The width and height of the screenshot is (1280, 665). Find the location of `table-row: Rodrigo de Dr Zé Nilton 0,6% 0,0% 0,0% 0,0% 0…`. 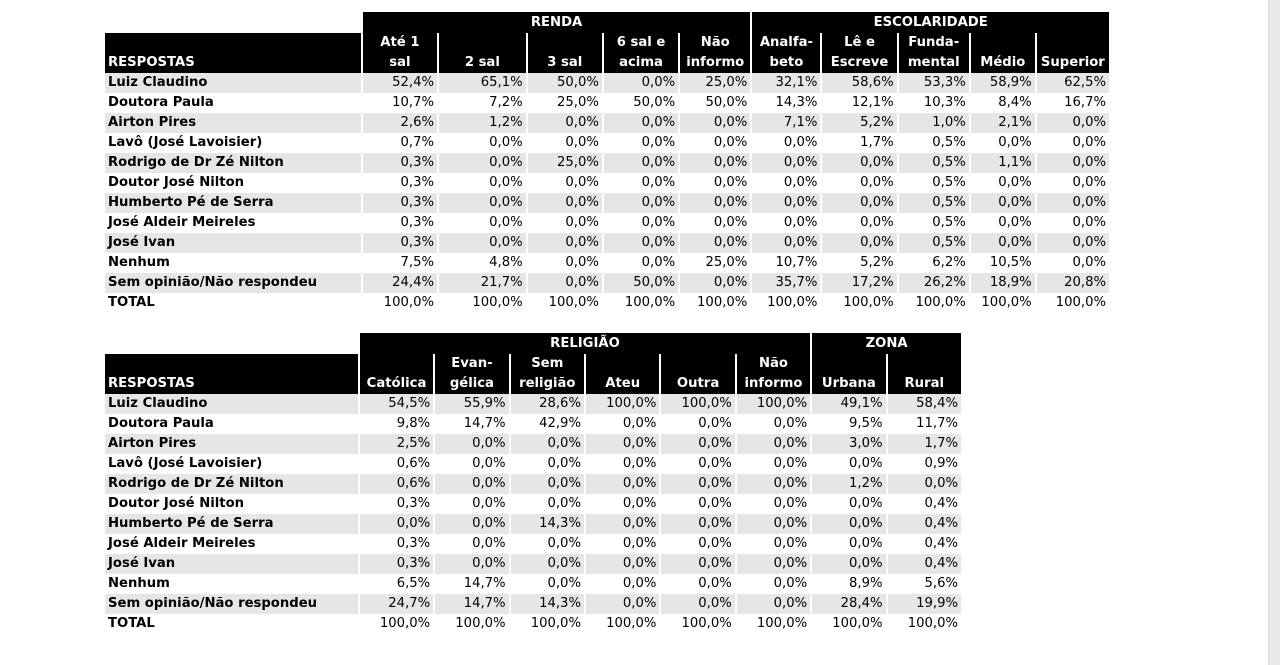

table-row: Rodrigo de Dr Zé Nilton 0,6% 0,0% 0,0% 0,0% 0… is located at coordinates (533, 484).